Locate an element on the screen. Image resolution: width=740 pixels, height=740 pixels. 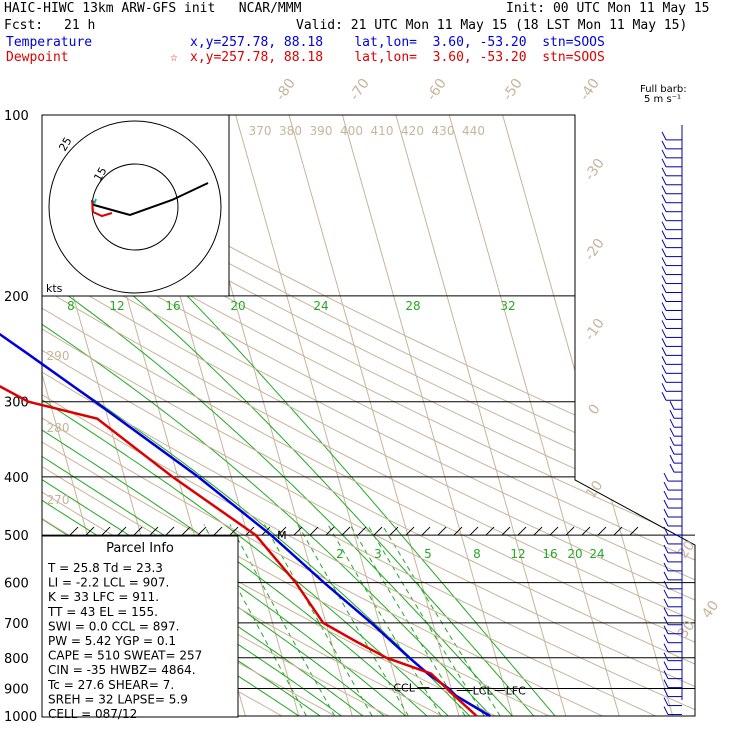
parcel-info-row: CELL = 087/12 is located at coordinates (92, 714).